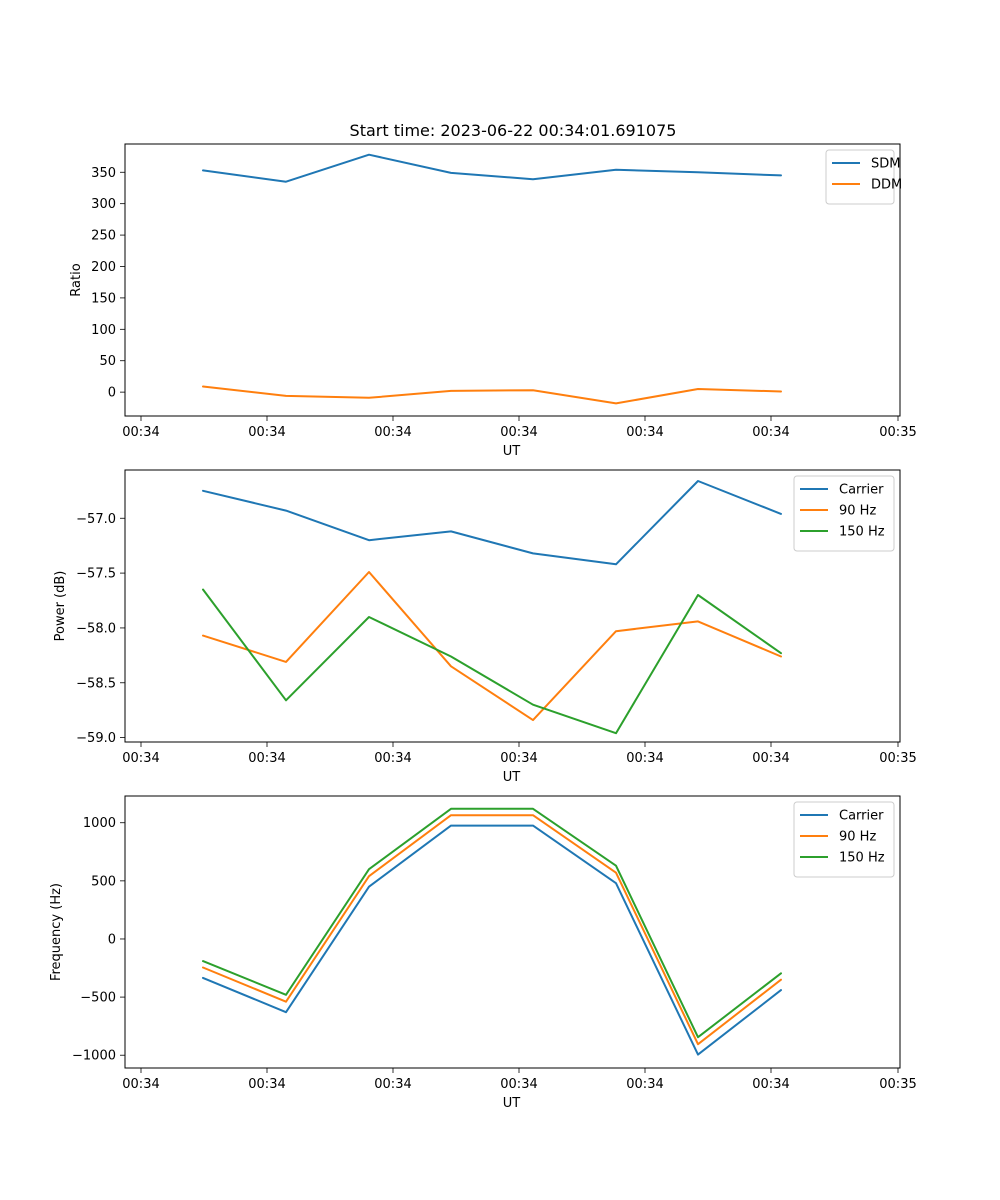  What do you see at coordinates (96, 738) in the screenshot?
I see `y-tick-label: −59.0` at bounding box center [96, 738].